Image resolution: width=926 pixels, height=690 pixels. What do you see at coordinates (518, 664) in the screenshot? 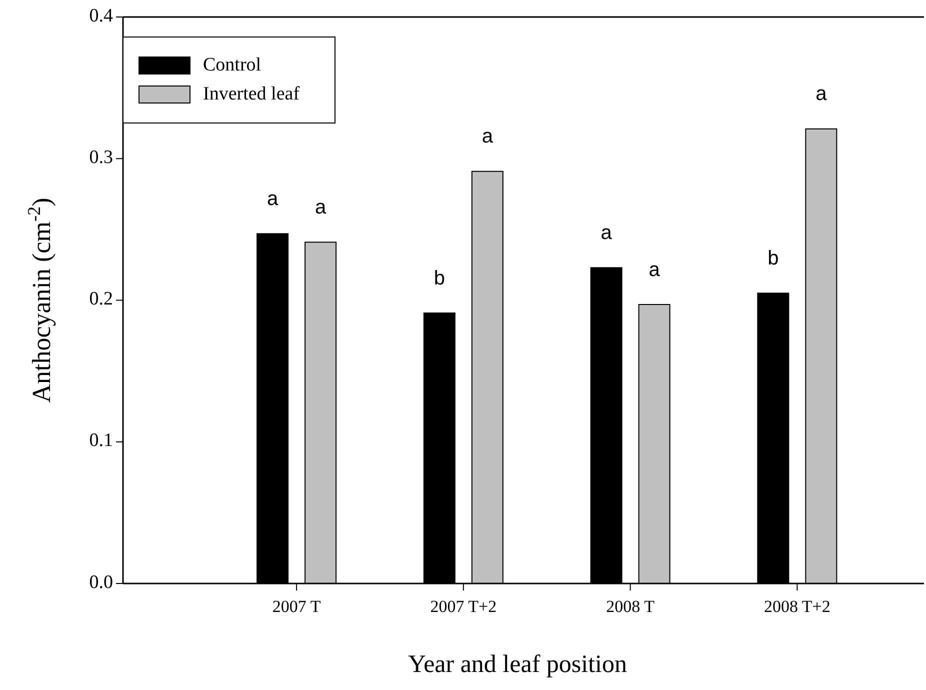
I see `x-axis-title: Year and leaf position` at bounding box center [518, 664].